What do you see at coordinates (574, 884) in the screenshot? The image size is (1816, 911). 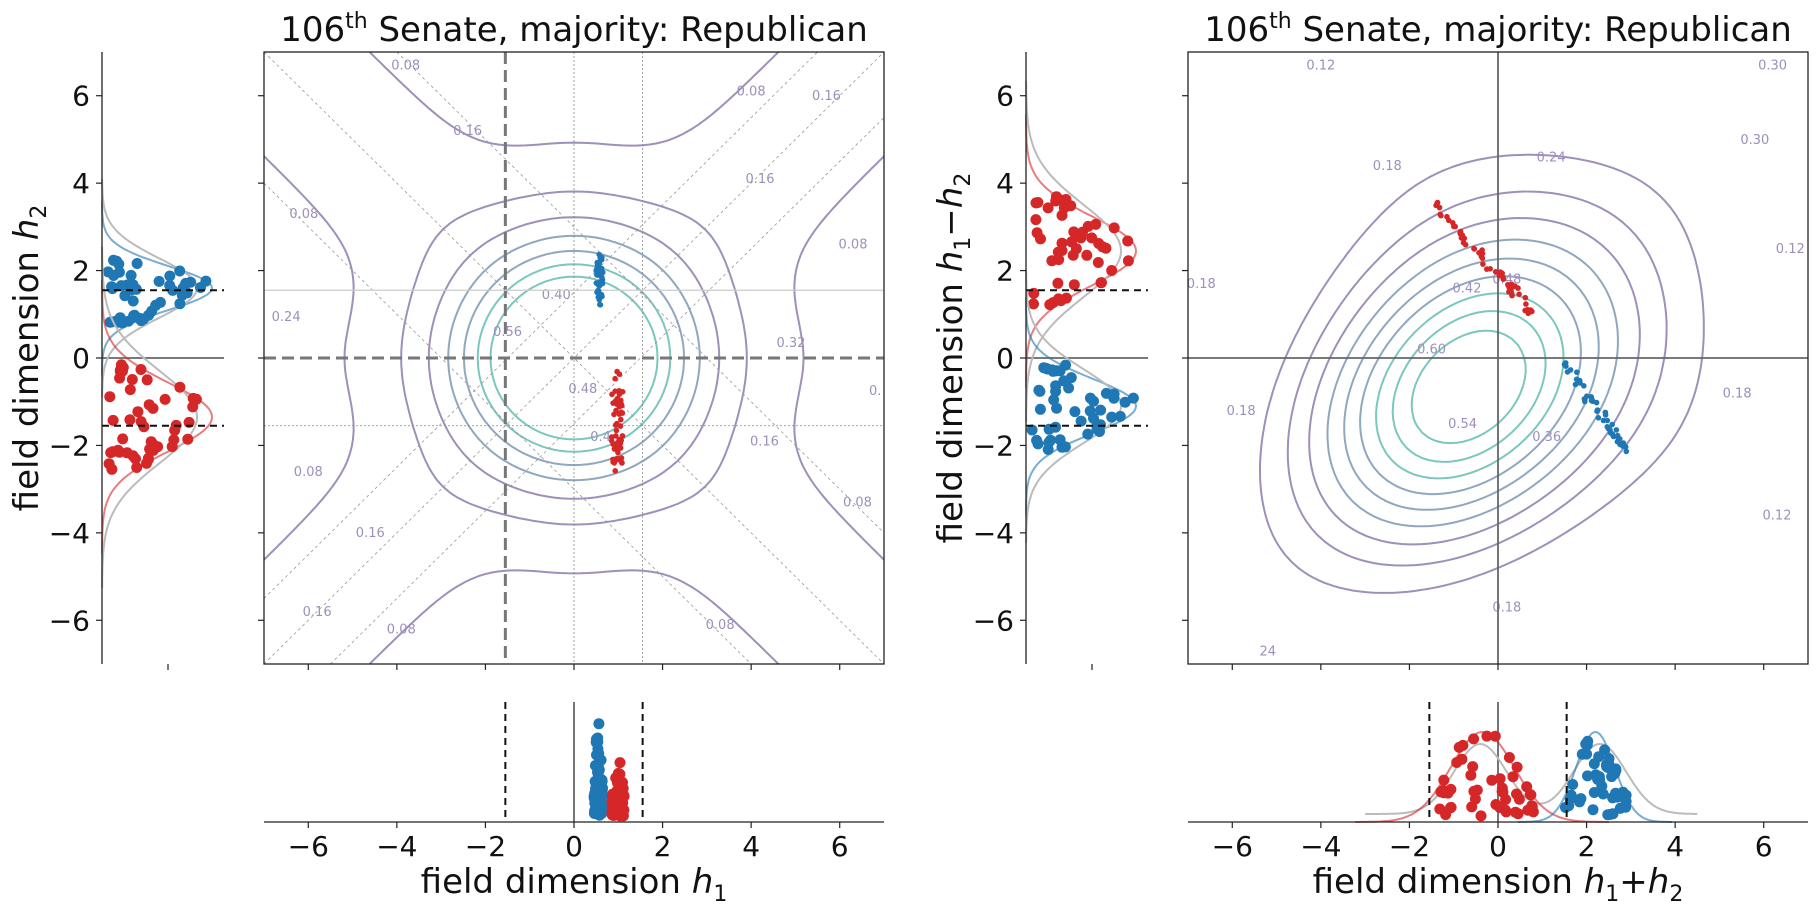 I see `left-xlabel: field dimension h1` at bounding box center [574, 884].